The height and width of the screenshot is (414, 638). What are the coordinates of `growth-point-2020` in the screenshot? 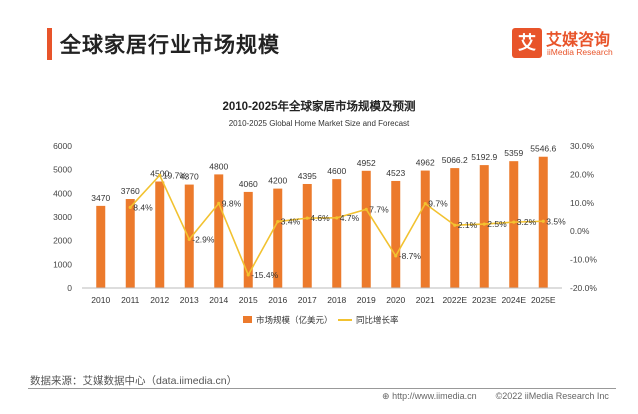 It's located at (396, 256).